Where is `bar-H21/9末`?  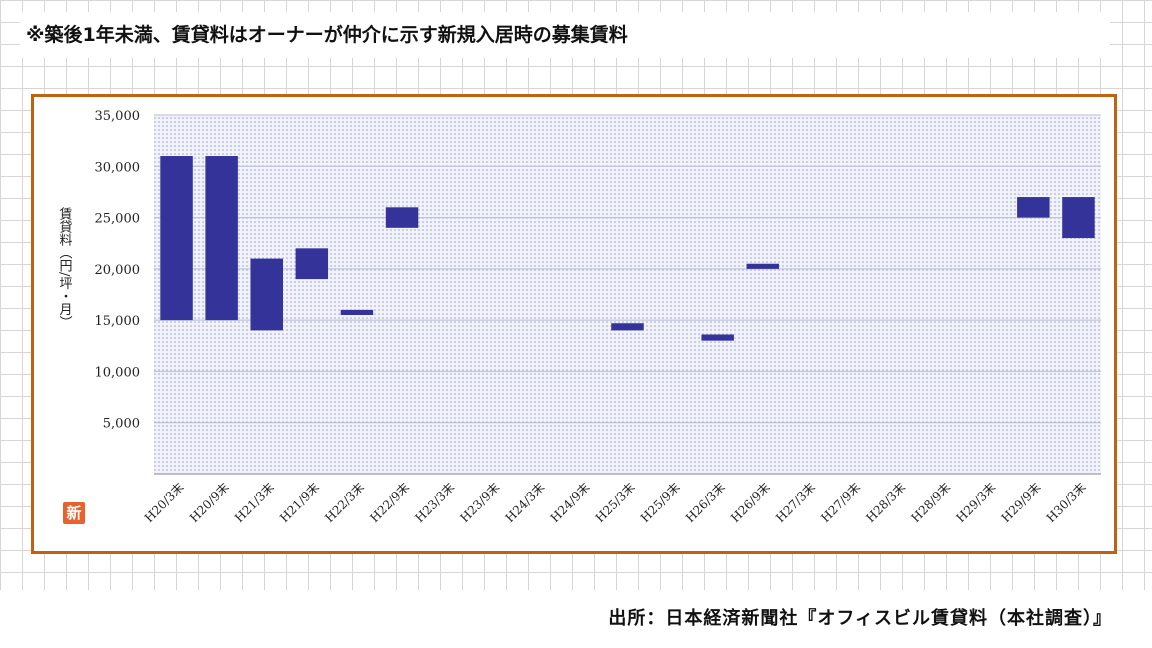 bar-H21/9末 is located at coordinates (312, 264).